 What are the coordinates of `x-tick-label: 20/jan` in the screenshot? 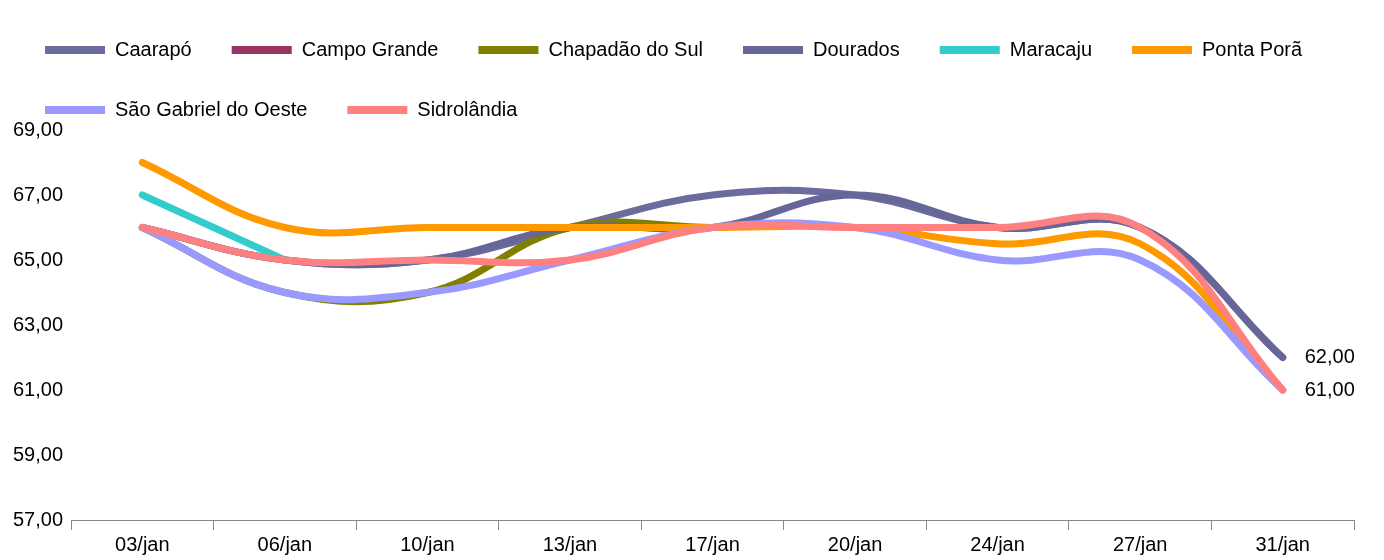 It's located at (855, 543).